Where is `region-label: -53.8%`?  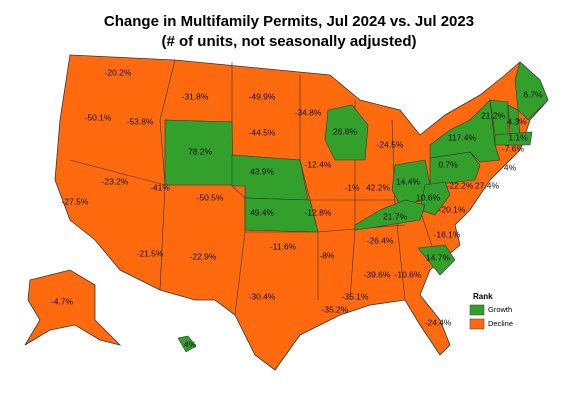 region-label: -53.8% is located at coordinates (140, 121).